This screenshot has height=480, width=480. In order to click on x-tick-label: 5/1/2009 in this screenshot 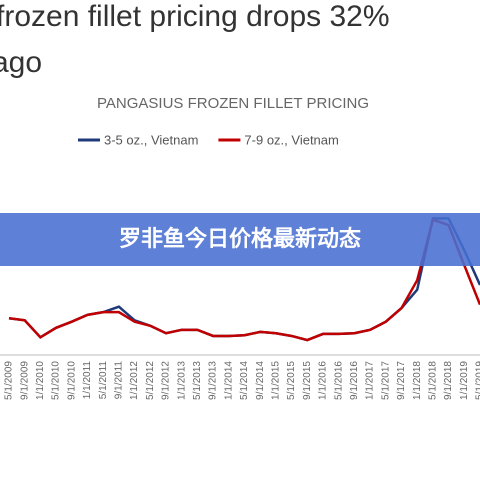, I will do `click(9, 380)`.